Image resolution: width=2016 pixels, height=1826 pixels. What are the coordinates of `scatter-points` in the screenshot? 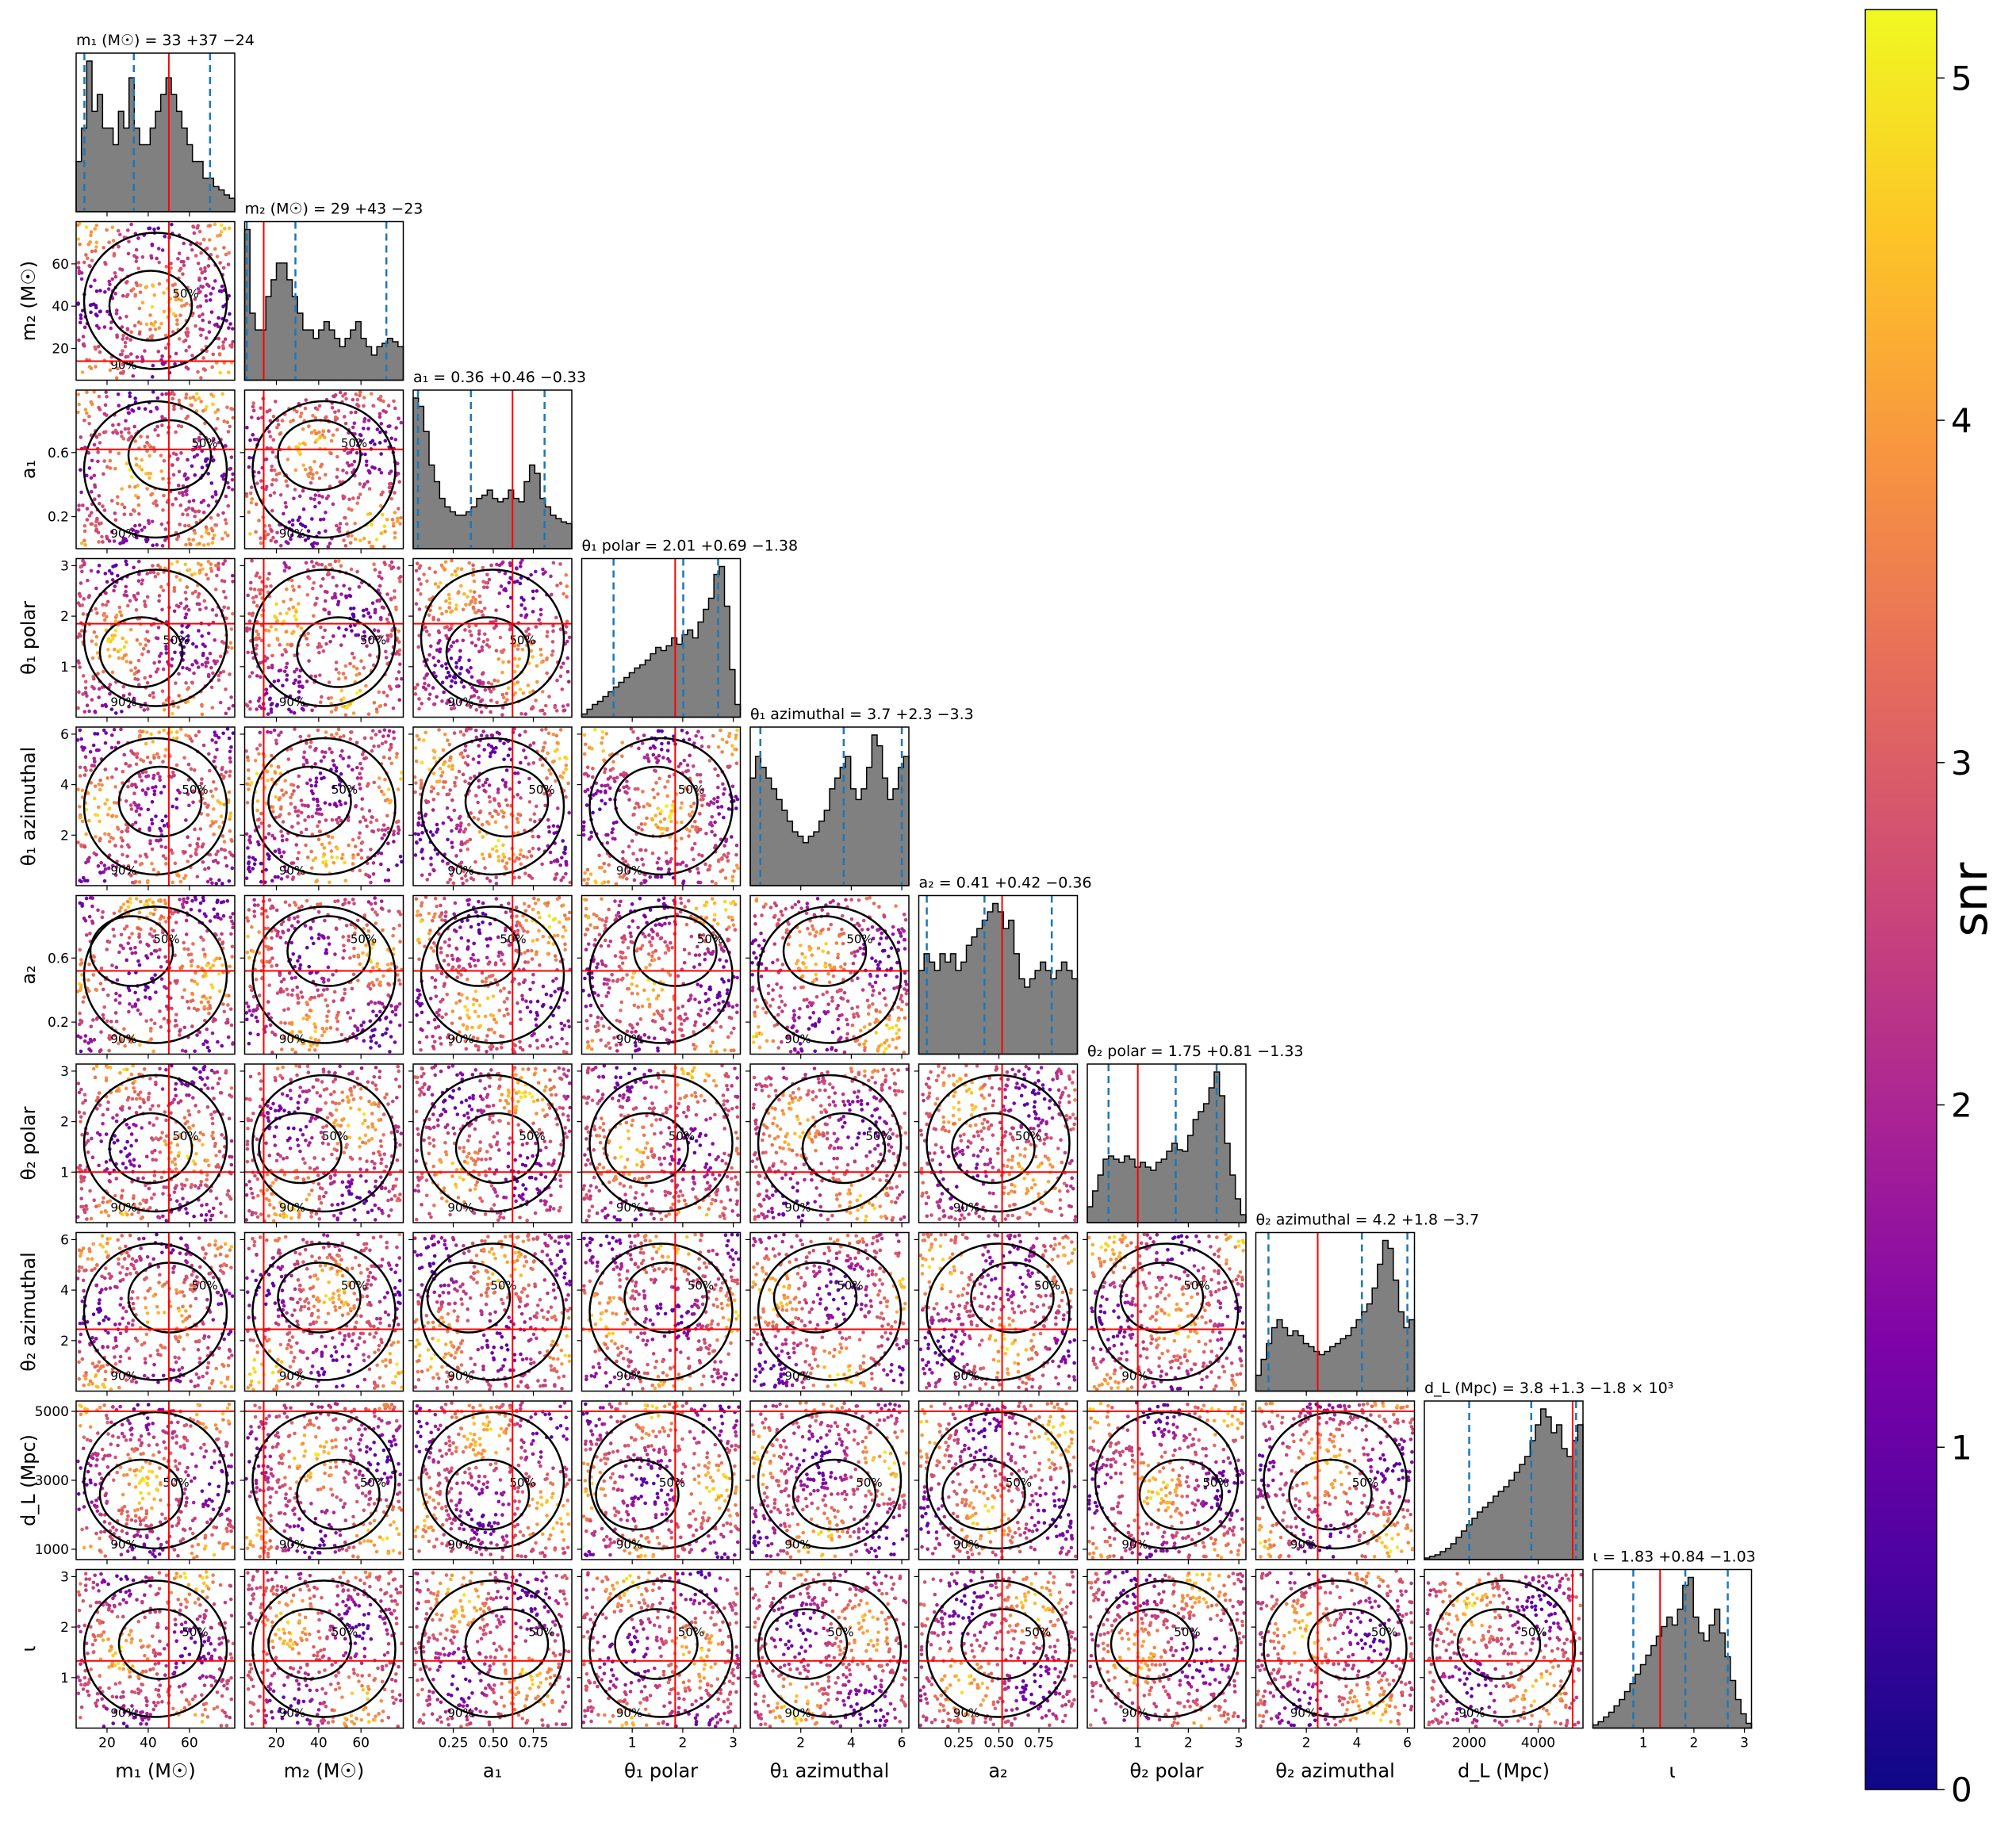 It's located at (324, 469).